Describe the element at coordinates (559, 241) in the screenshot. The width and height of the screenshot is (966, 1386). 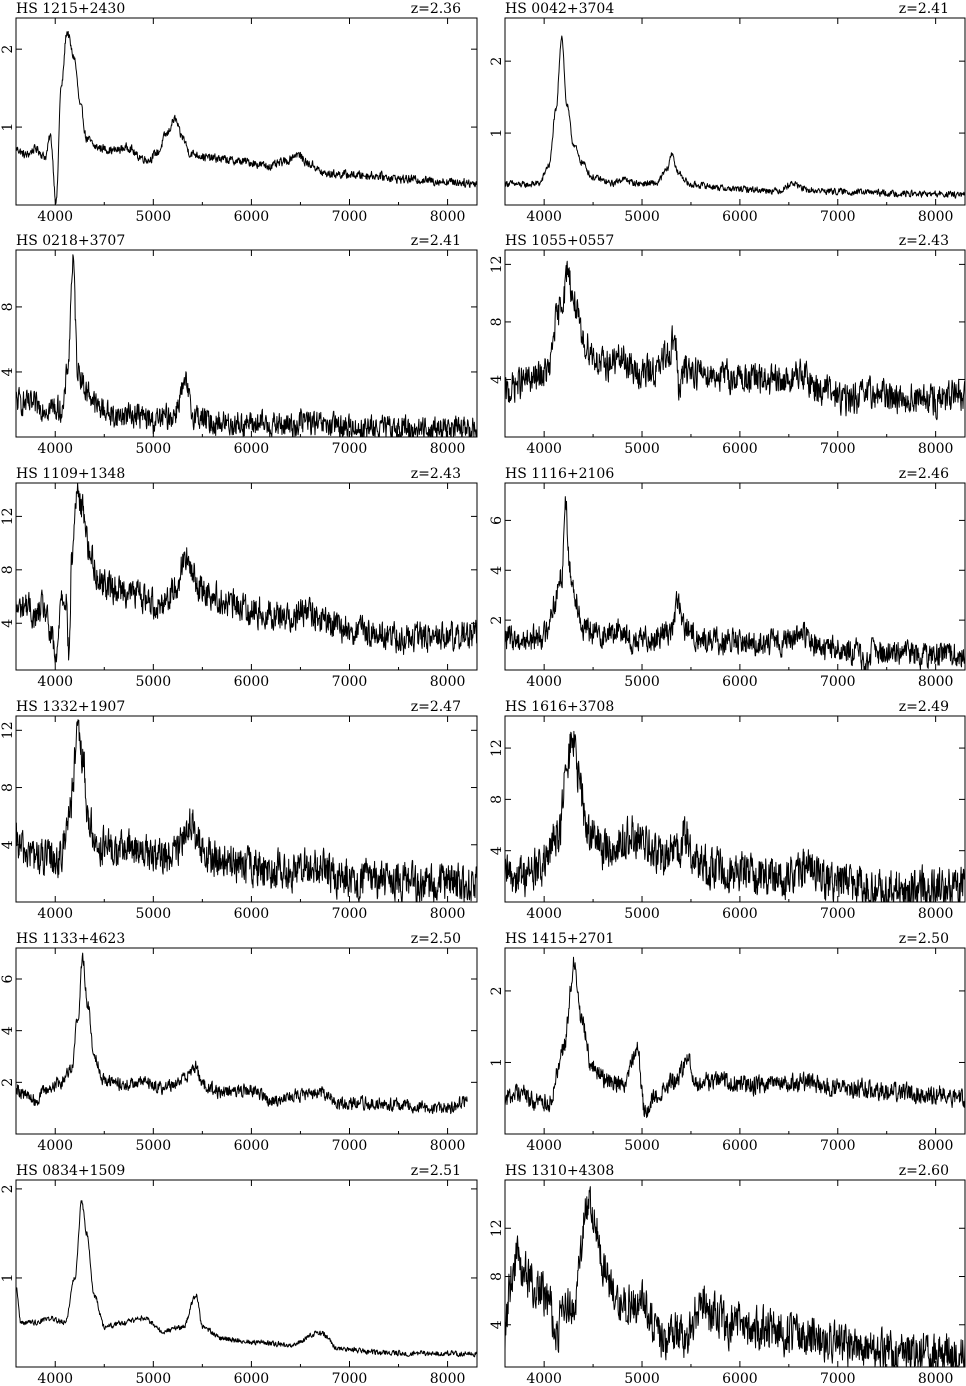
I see `object-name: HS 1055+0557` at that location.